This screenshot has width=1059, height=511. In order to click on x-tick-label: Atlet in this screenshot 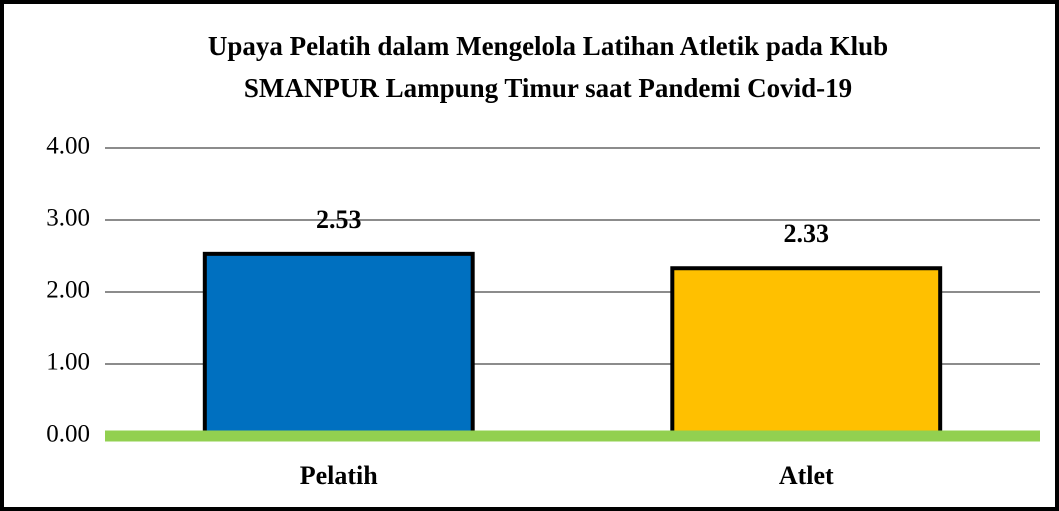, I will do `click(806, 475)`.